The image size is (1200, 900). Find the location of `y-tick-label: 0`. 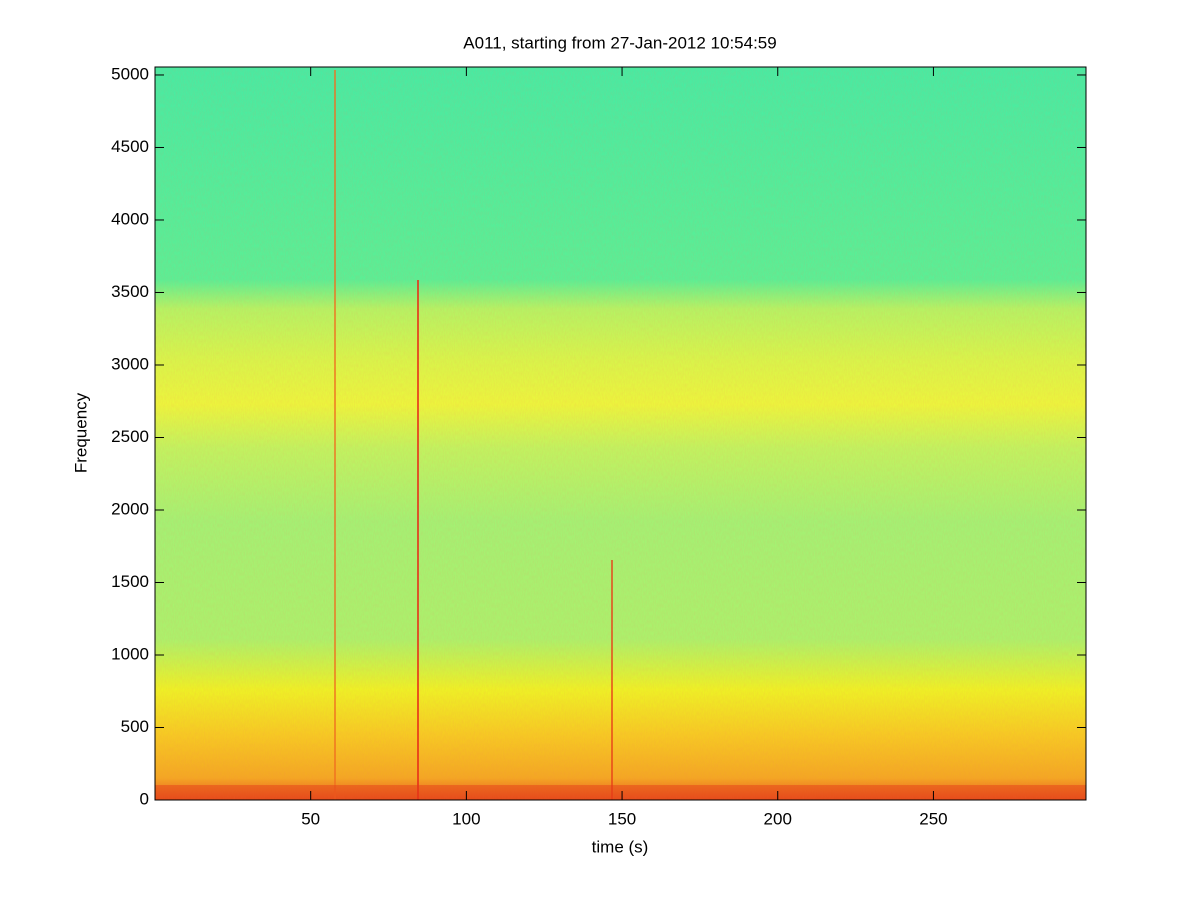

y-tick-label: 0 is located at coordinates (144, 798).